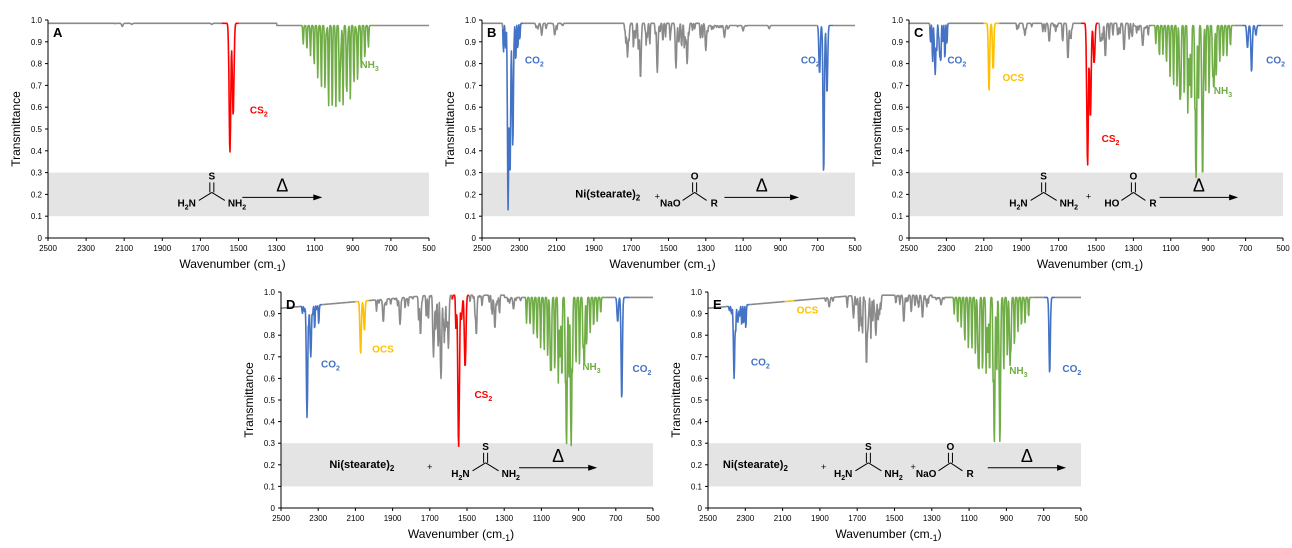 The height and width of the screenshot is (548, 1292). Describe the element at coordinates (1069, 204) in the screenshot. I see `atom-nh2: NH2` at that location.